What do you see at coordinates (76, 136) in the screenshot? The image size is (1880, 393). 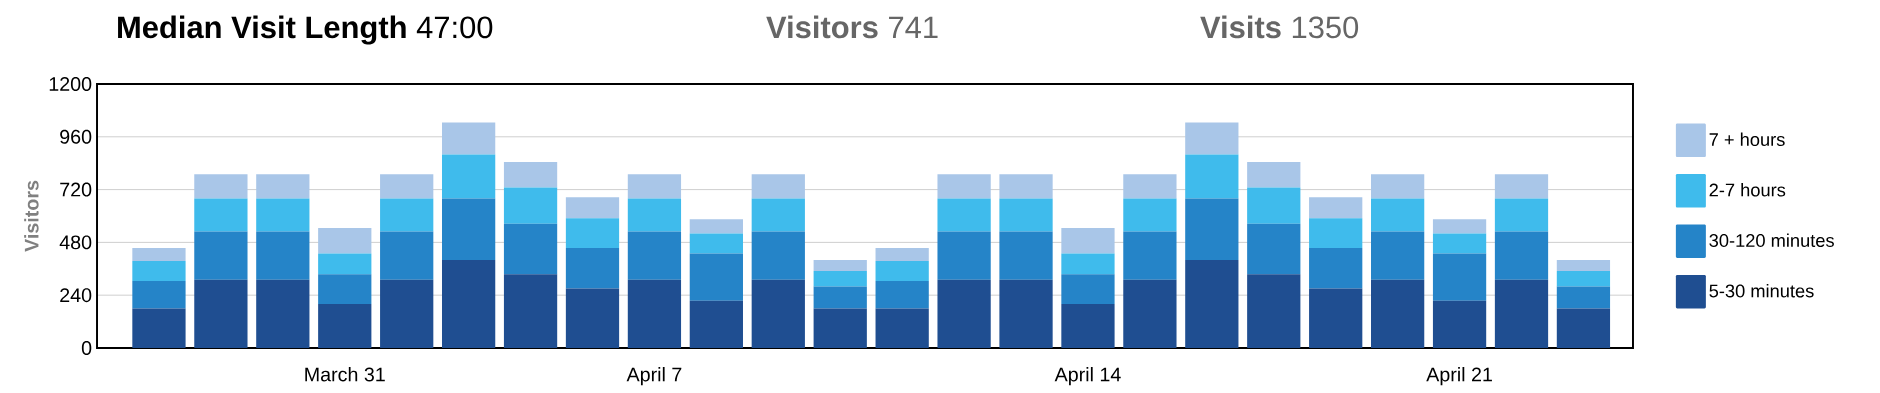 I see `y-tick-label: 960` at bounding box center [76, 136].